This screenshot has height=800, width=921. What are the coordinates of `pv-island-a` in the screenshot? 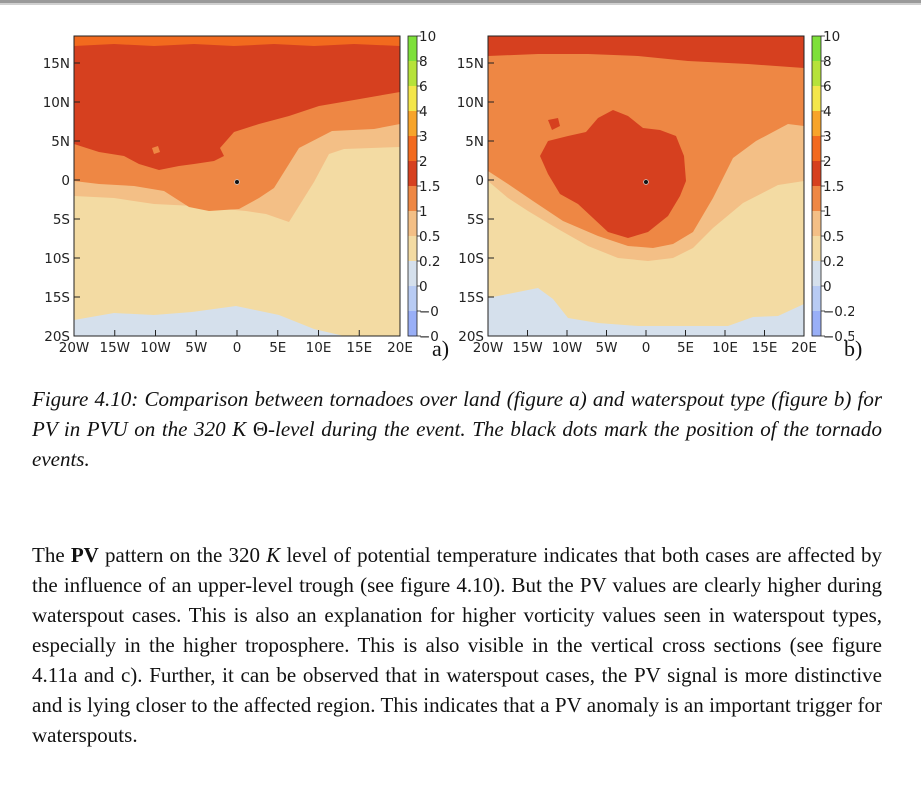 It's located at (156, 150).